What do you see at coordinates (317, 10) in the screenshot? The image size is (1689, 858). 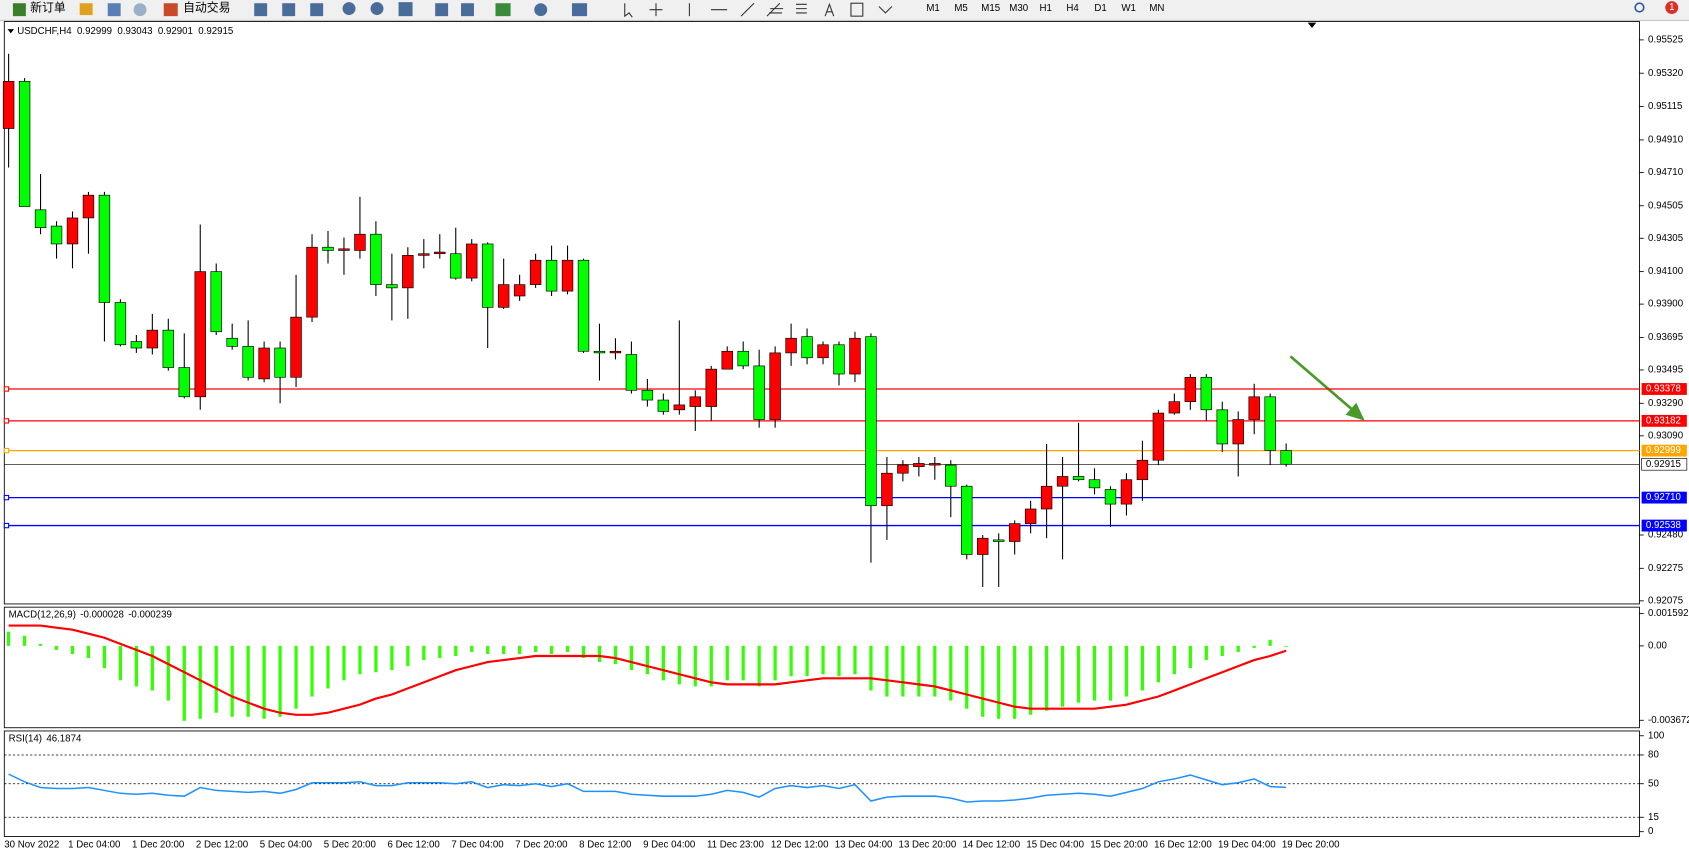 I see `line-chart-icon` at bounding box center [317, 10].